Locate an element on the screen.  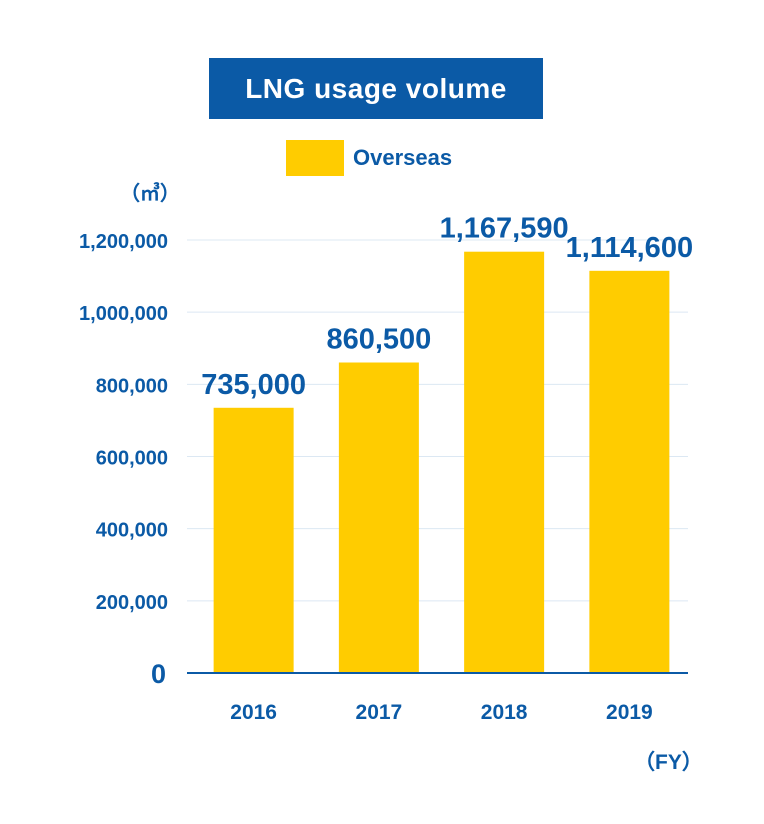
y-tick-label: 600,000 is located at coordinates (132, 459).